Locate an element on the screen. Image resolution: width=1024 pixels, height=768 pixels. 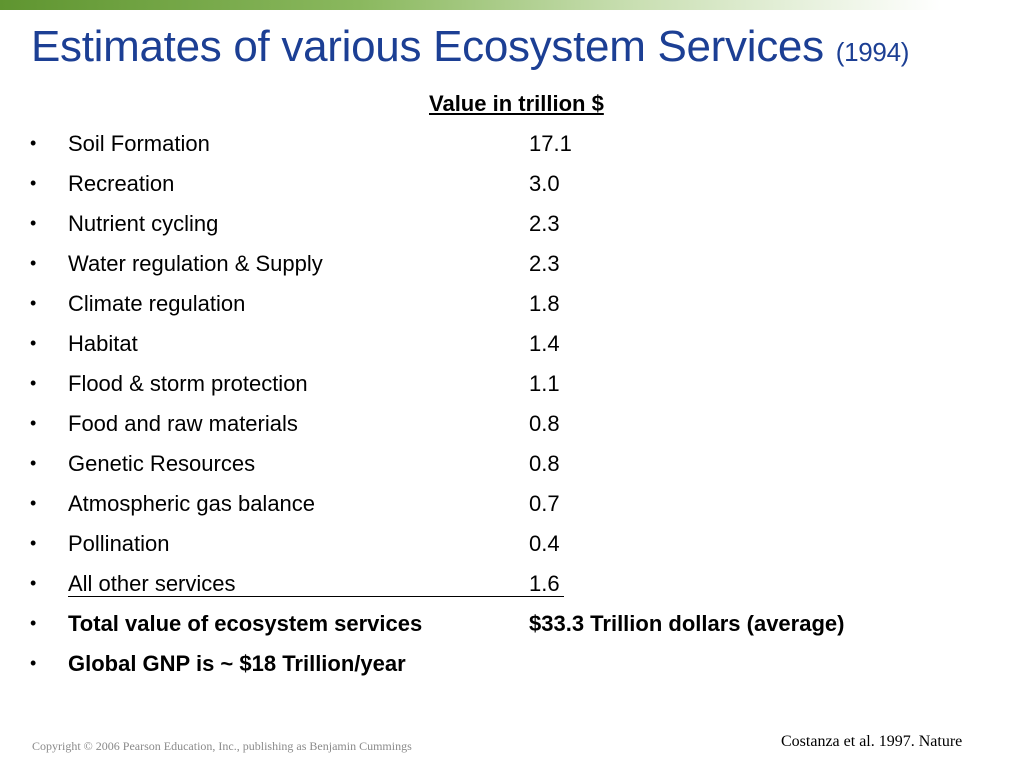
column-header: Value in trillion $ is located at coordinates (516, 103).